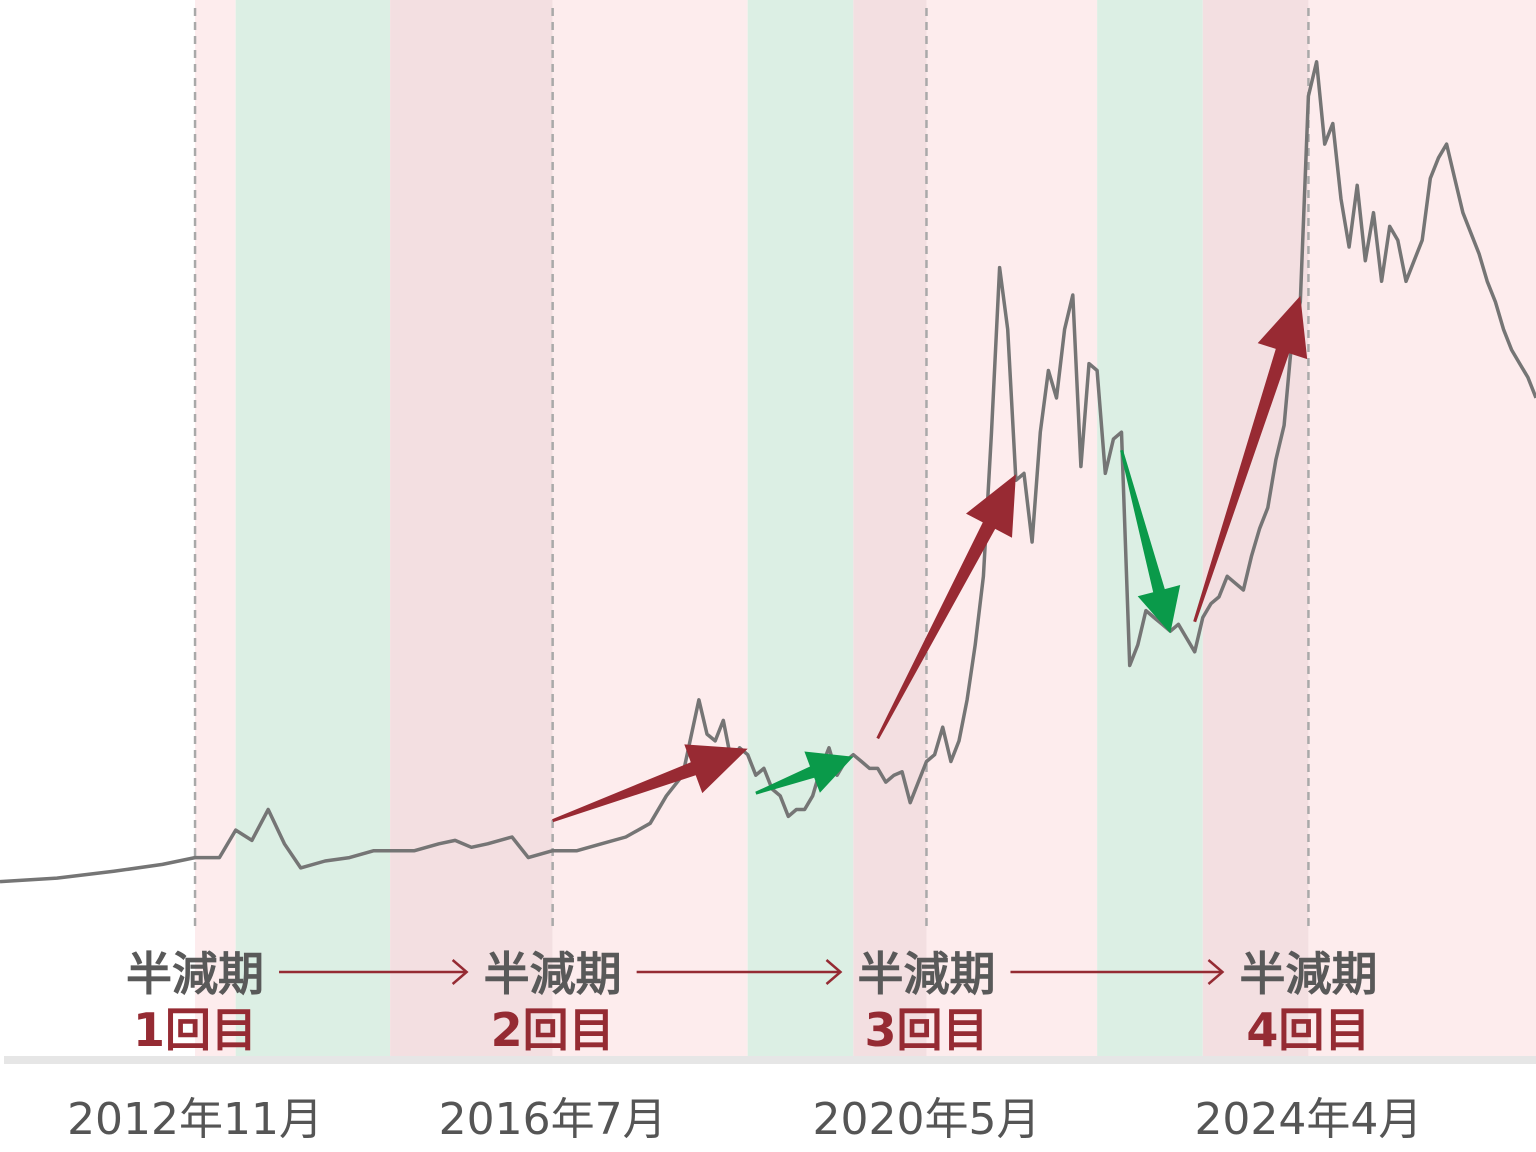 Image resolution: width=1536 pixels, height=1152 pixels. Describe the element at coordinates (926, 1030) in the screenshot. I see `halving-count-3: 3回目` at that location.